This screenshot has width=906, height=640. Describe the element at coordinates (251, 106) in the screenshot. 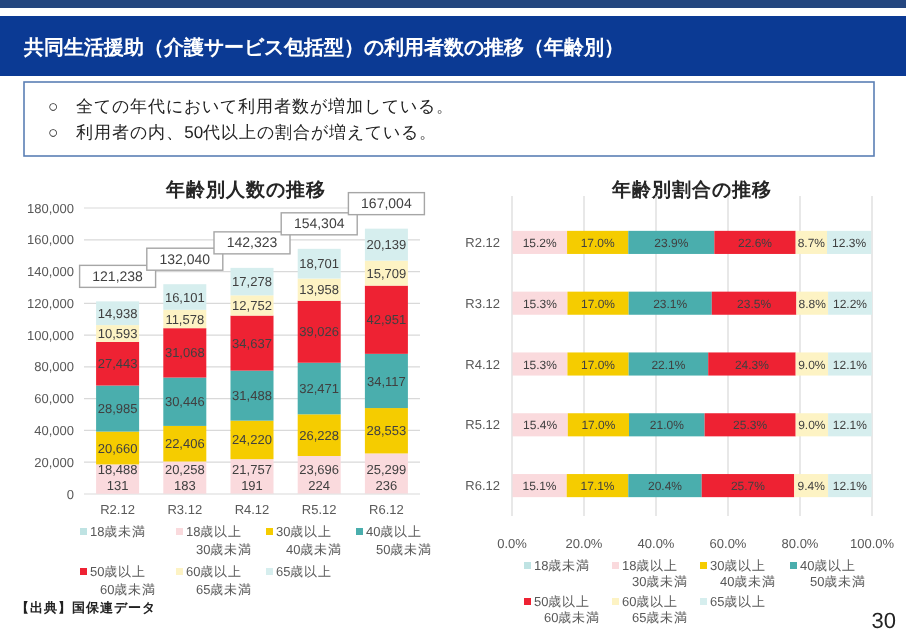

I see `text: ○ 全ての年代において利用者数が増加している。` at that location.